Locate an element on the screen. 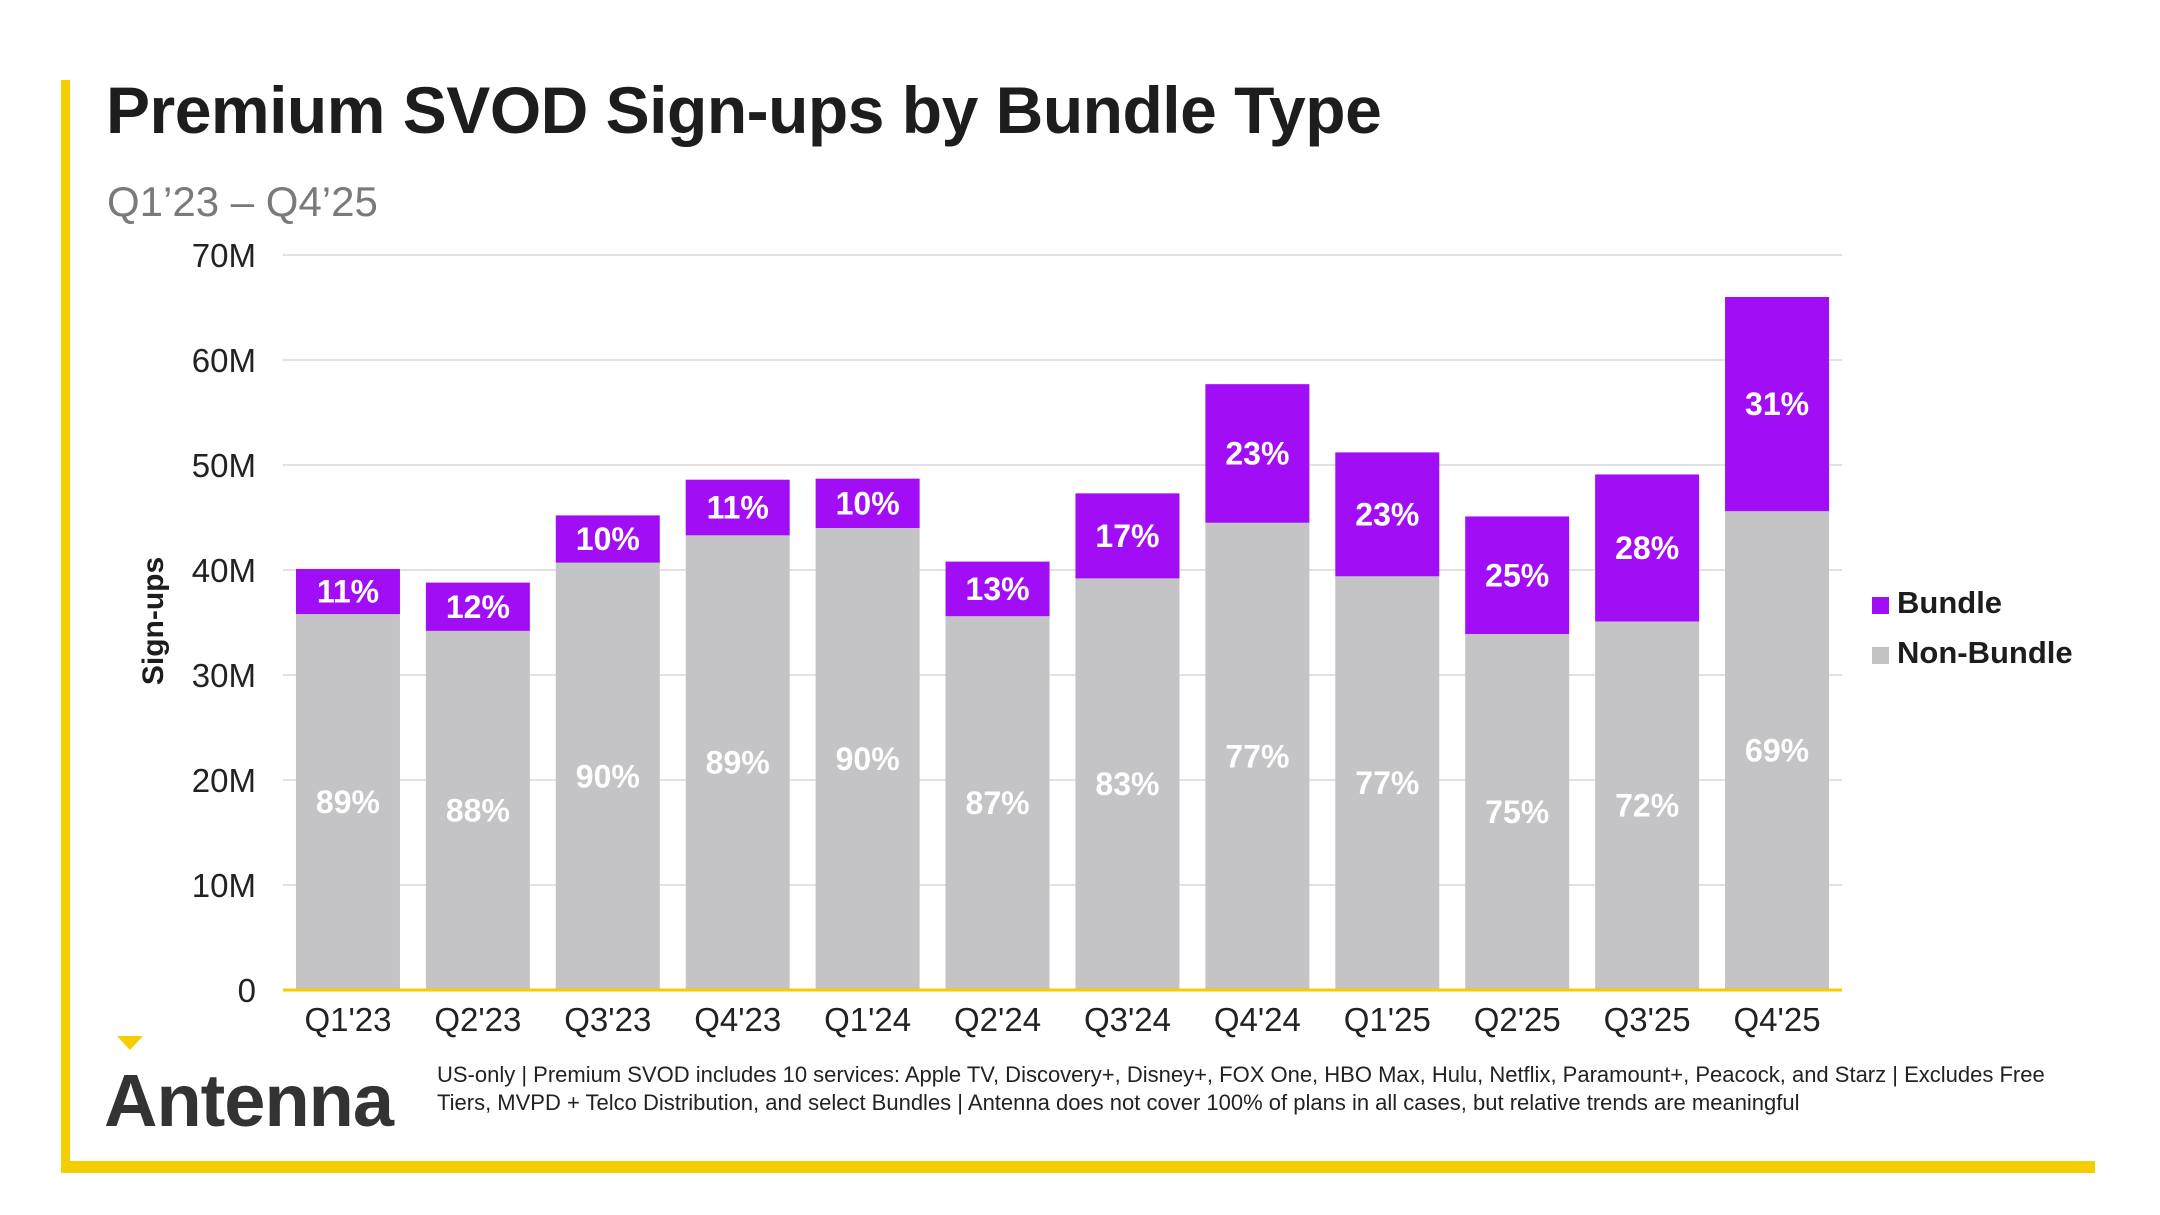 Image resolution: width=2160 pixels, height=1215 pixels. bar-label-non-bundle: 69% is located at coordinates (1777, 751).